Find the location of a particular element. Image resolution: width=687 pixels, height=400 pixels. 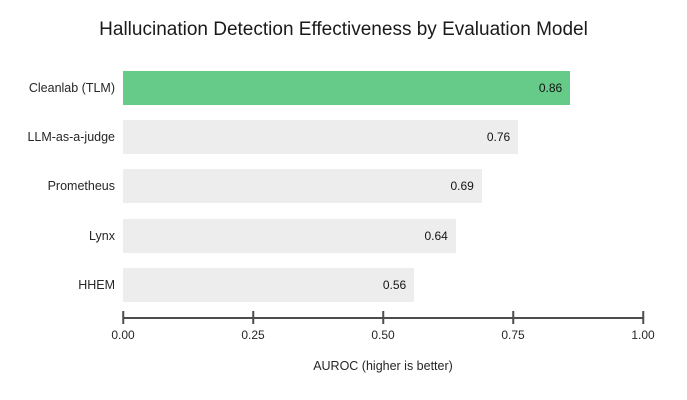

bar-row: Prometheus 0.69 is located at coordinates (343, 186).